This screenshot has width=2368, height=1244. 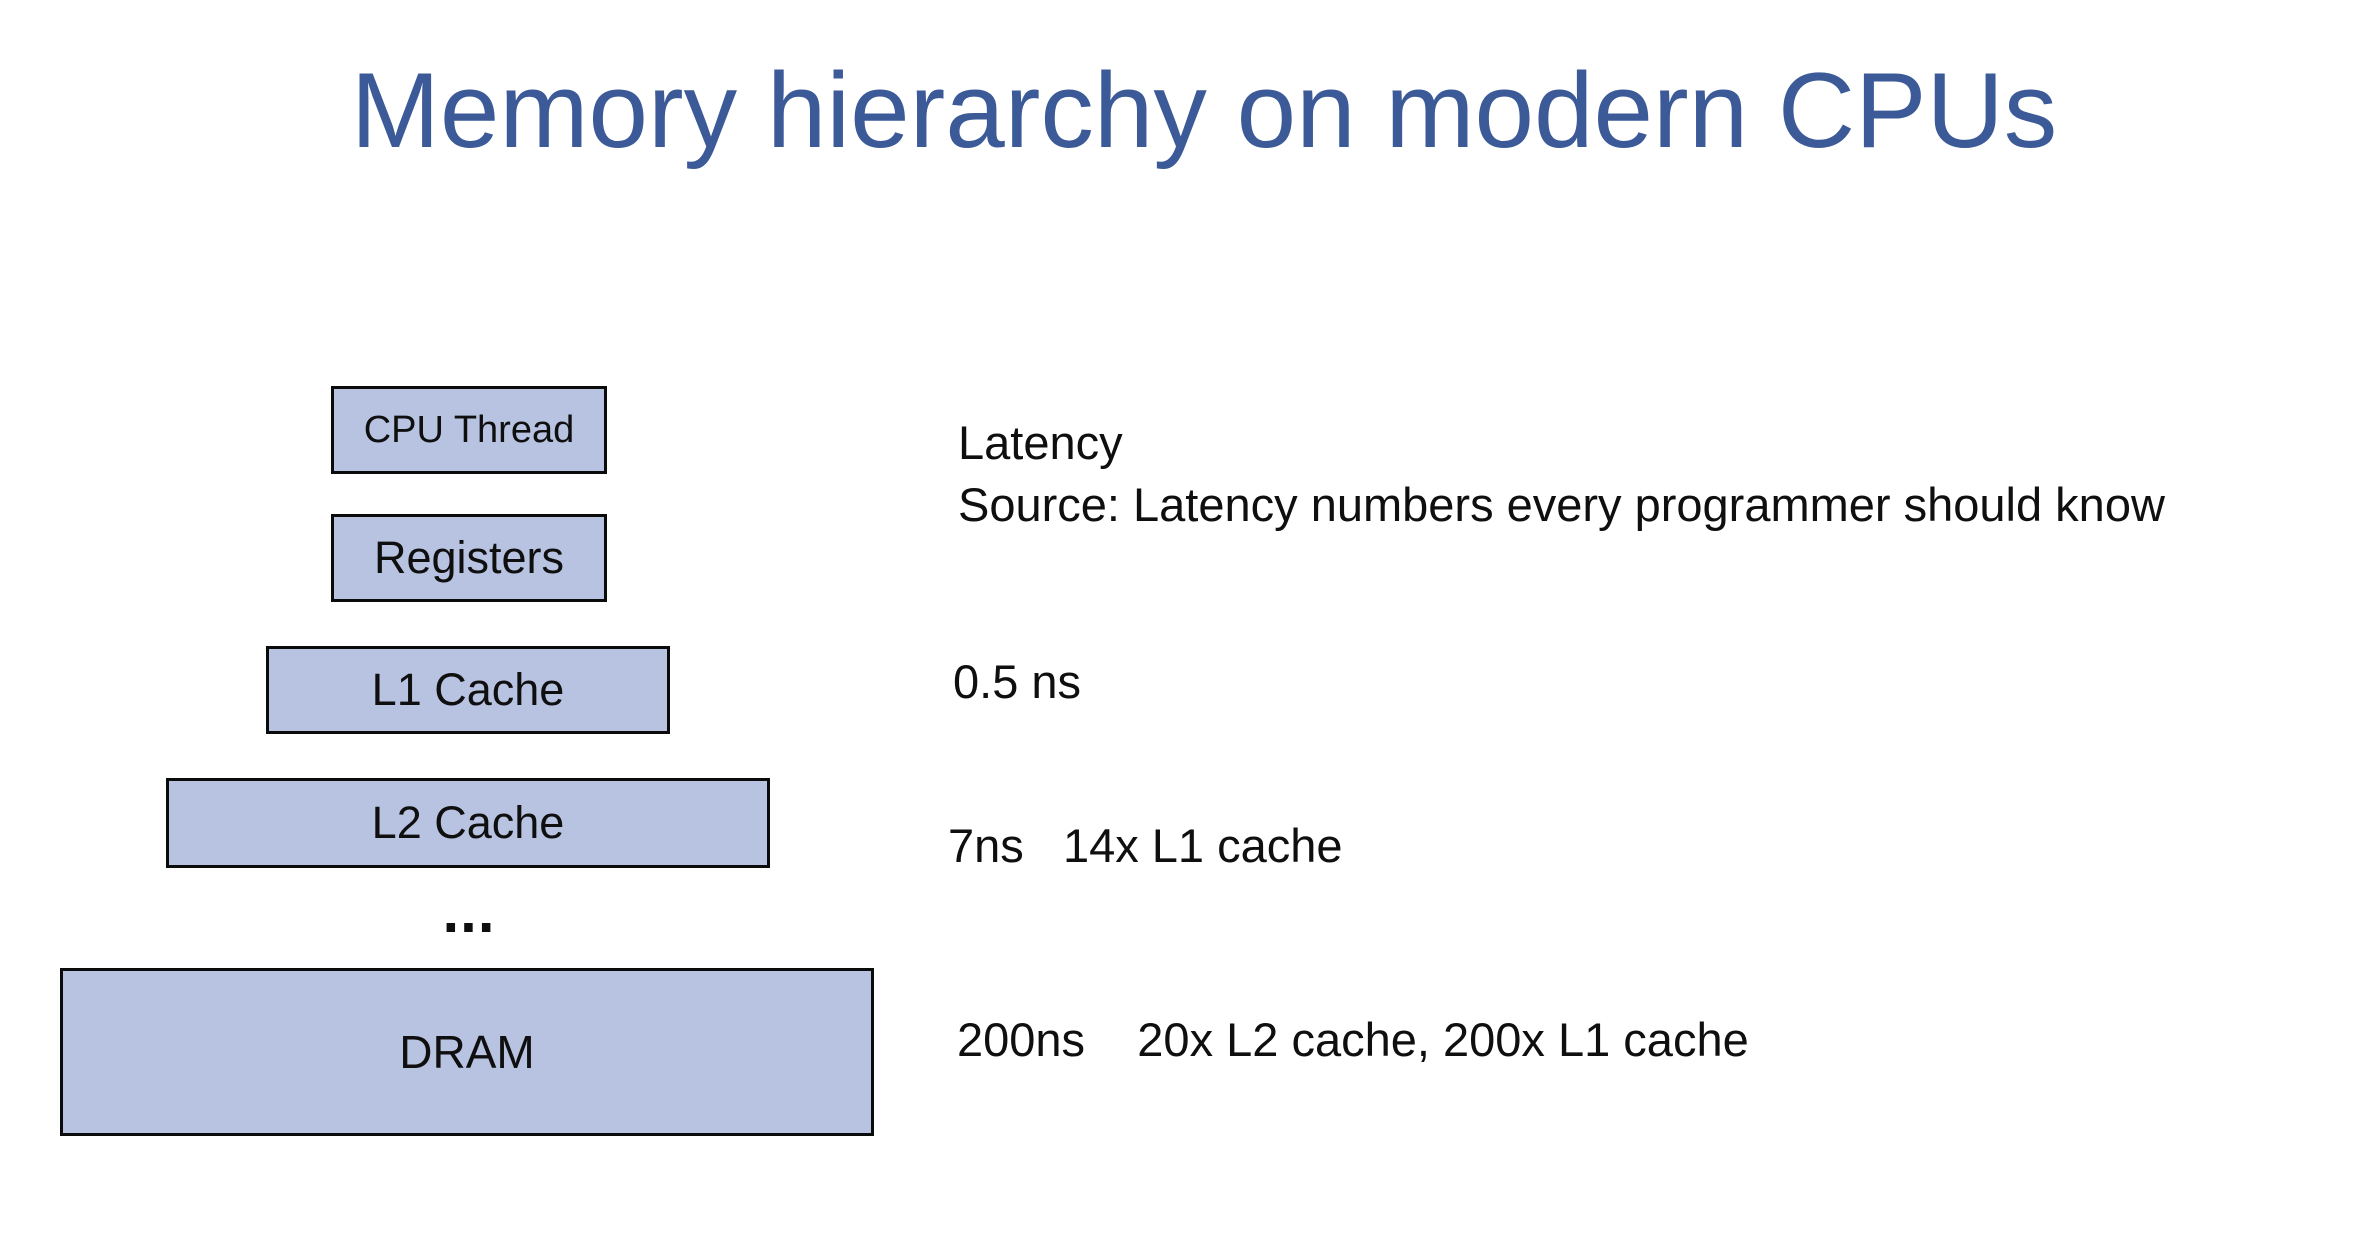 I want to click on memory-box-registers: Registers, so click(x=469, y=558).